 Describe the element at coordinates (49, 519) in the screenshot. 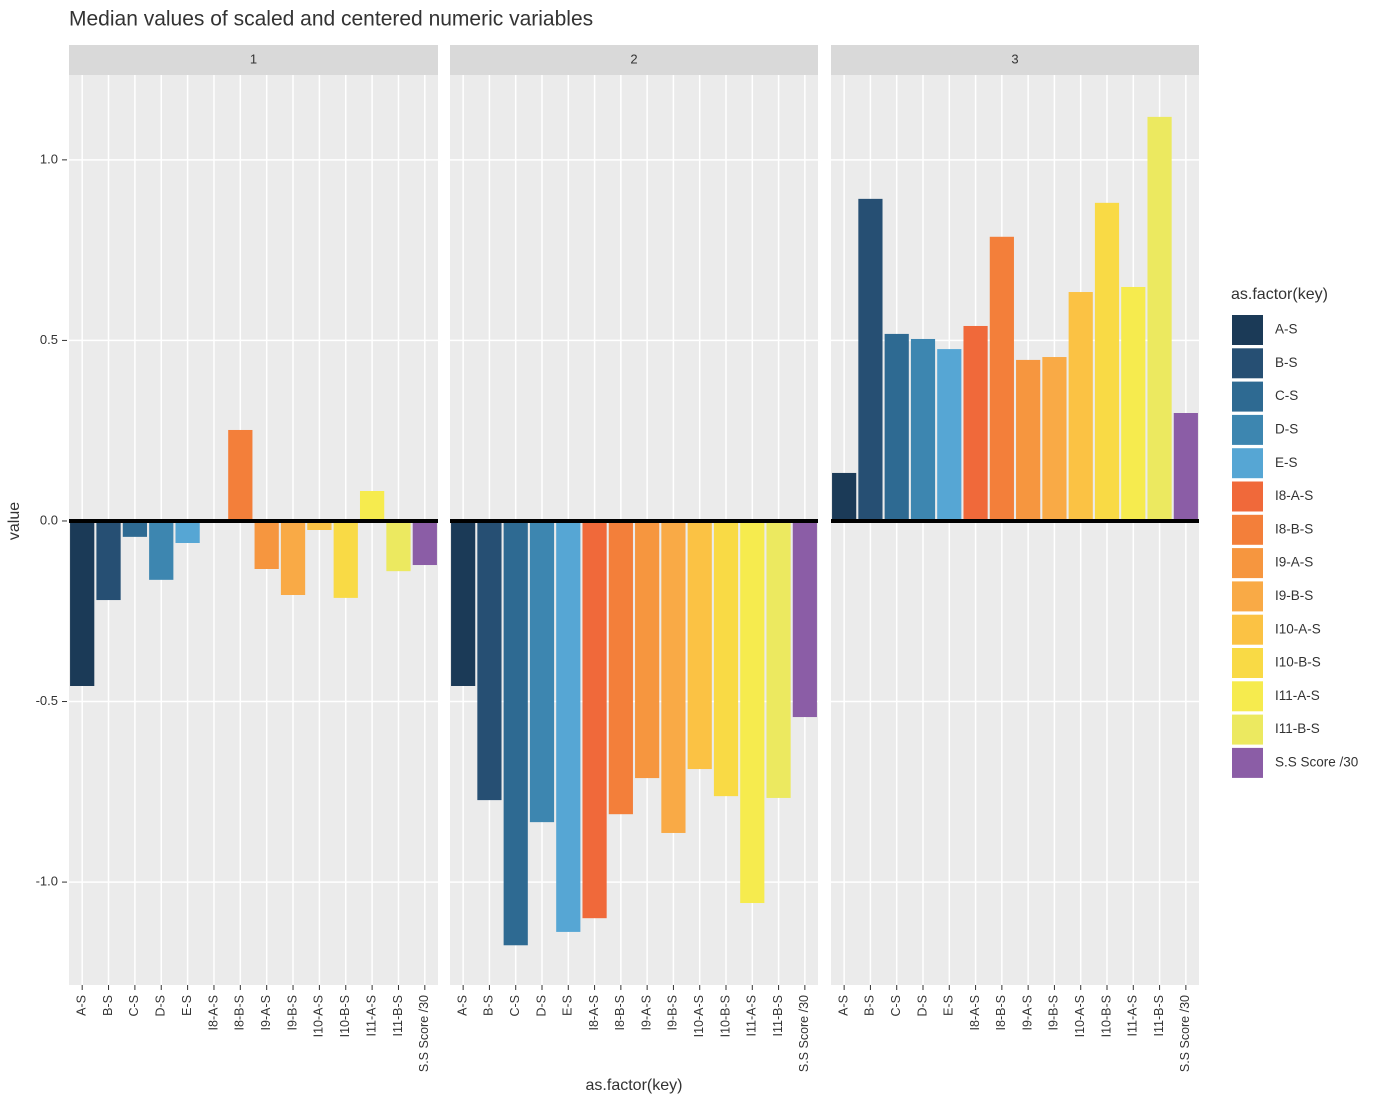

I see `y-tick-label: 0.0` at that location.